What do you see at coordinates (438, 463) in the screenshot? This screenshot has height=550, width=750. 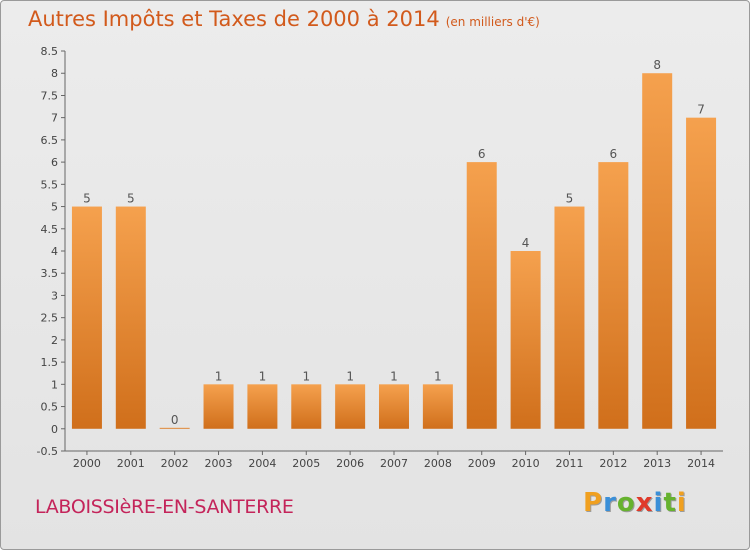 I see `x-tick-label: 2008` at bounding box center [438, 463].